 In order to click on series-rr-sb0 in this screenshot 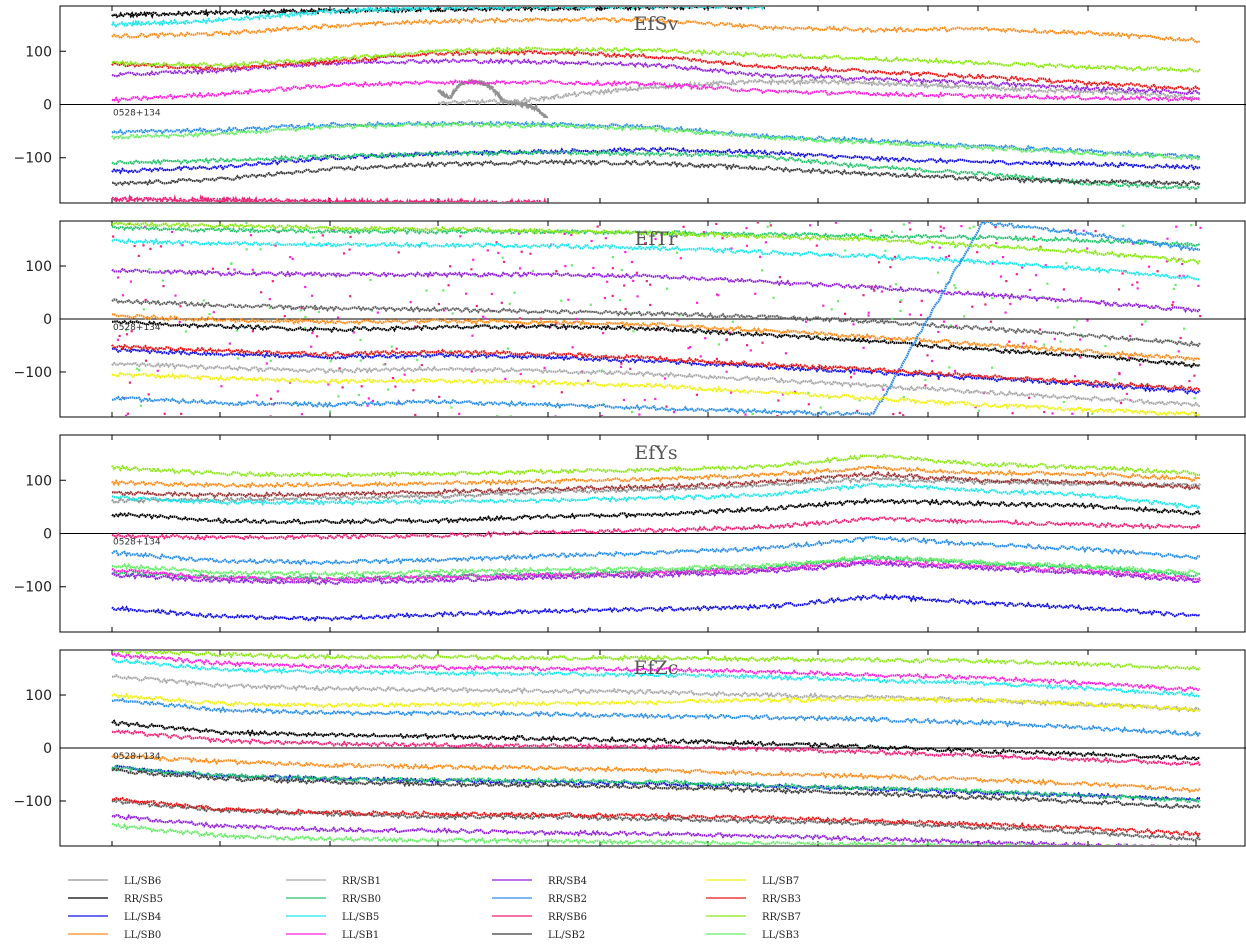, I will do `click(656, 236)`.